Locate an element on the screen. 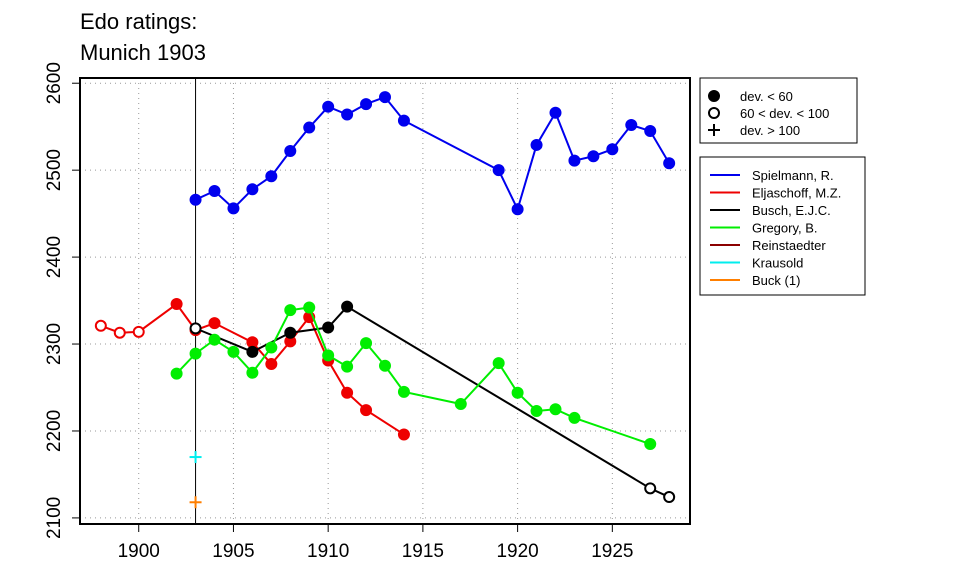 The width and height of the screenshot is (960, 576). marker-legend-box is located at coordinates (778, 110).